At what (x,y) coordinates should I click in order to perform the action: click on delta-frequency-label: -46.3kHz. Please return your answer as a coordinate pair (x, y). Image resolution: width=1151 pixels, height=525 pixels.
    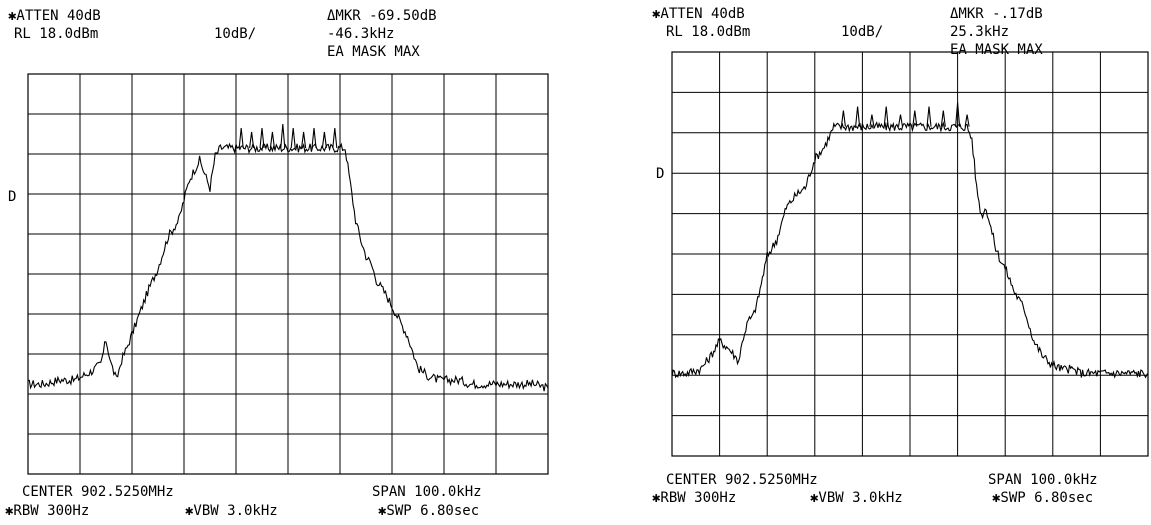
    Looking at the image, I should click on (360, 34).